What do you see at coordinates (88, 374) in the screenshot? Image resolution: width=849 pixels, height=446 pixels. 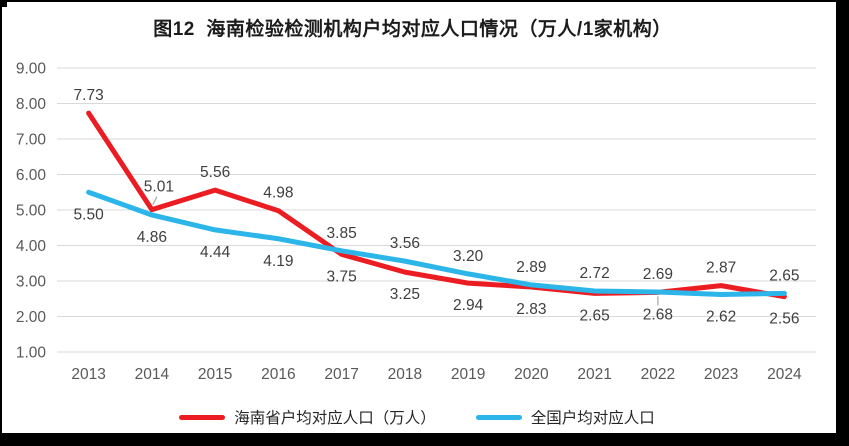 I see `x-axis-tick-label: 2013` at bounding box center [88, 374].